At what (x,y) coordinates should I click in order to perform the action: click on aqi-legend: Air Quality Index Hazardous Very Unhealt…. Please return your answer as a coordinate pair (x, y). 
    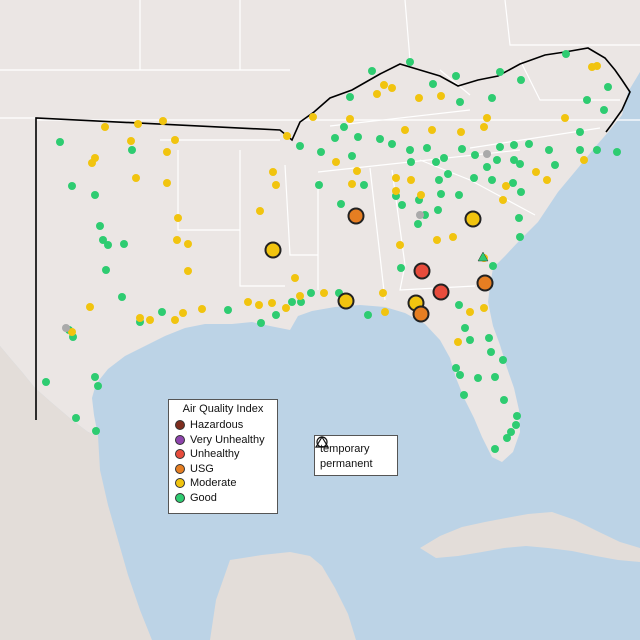
    Looking at the image, I should click on (223, 456).